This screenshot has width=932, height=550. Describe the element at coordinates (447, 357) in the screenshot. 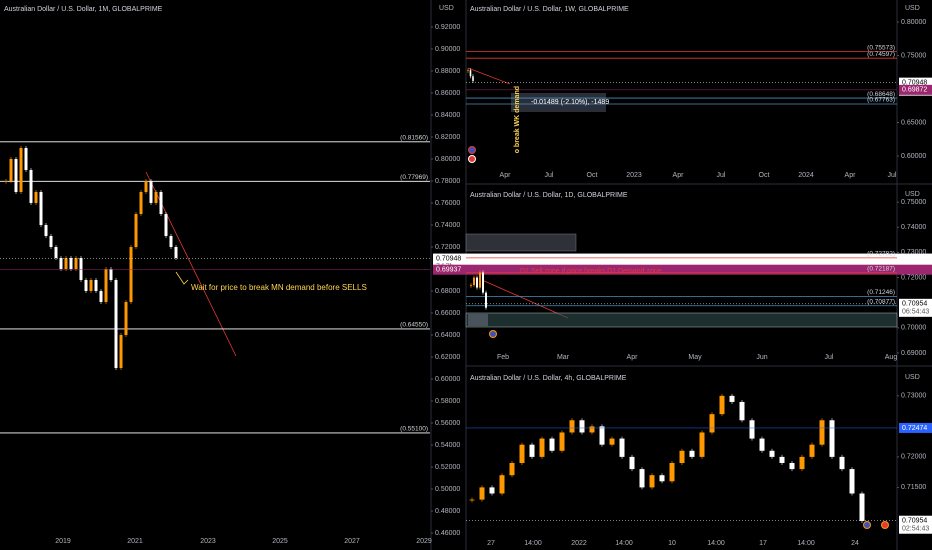

I see `y-tick-label: 0.62000` at that location.